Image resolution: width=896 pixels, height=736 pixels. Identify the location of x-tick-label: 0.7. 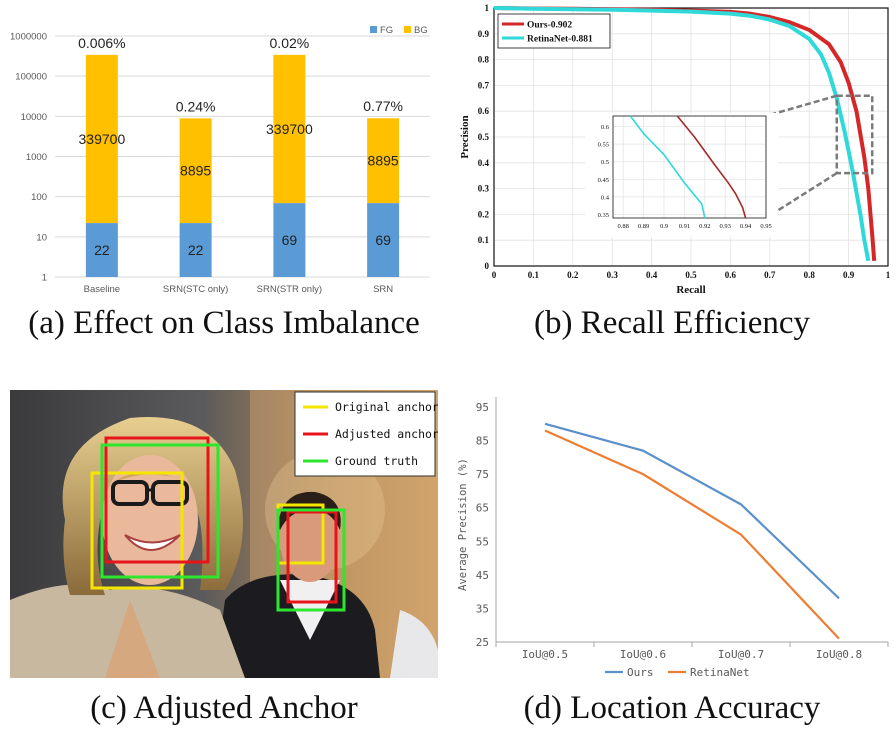
(770, 275).